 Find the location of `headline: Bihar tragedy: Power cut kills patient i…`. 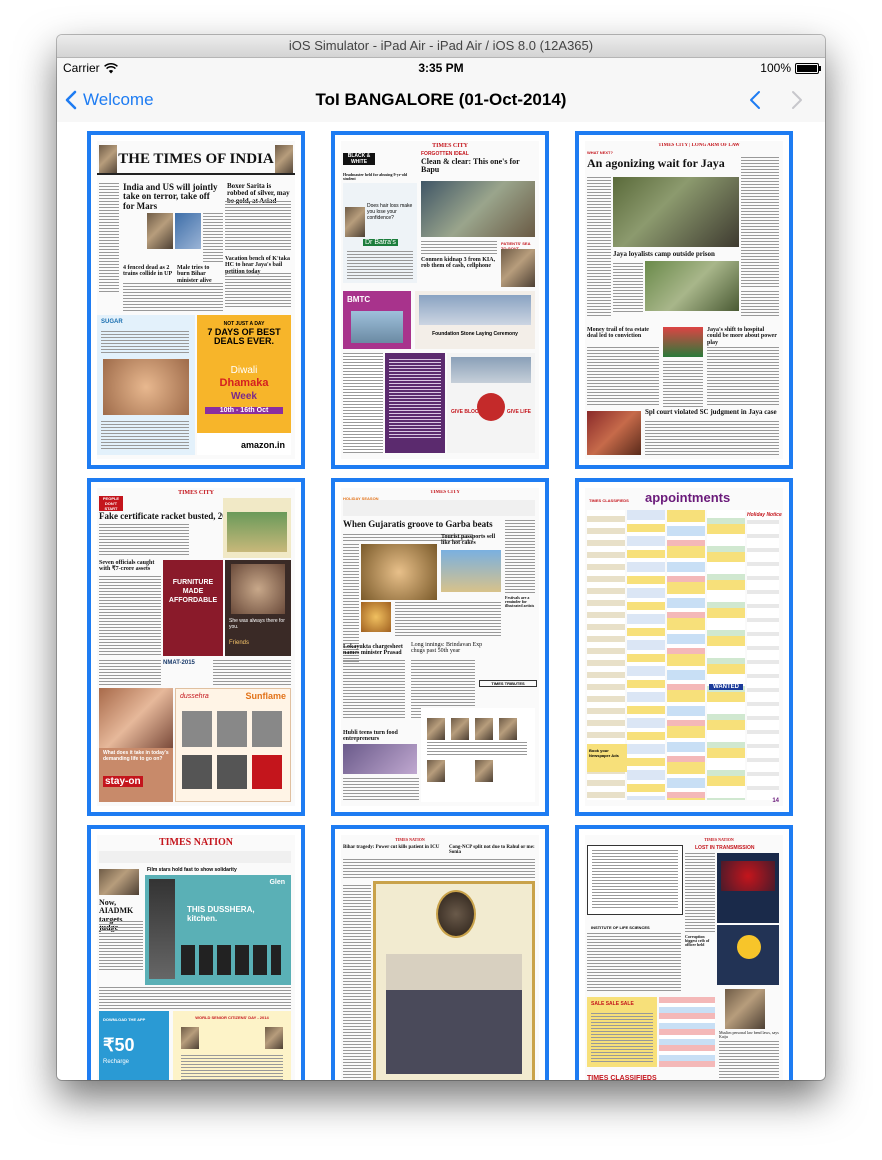

headline: Bihar tragedy: Power cut kills patient i… is located at coordinates (391, 847).